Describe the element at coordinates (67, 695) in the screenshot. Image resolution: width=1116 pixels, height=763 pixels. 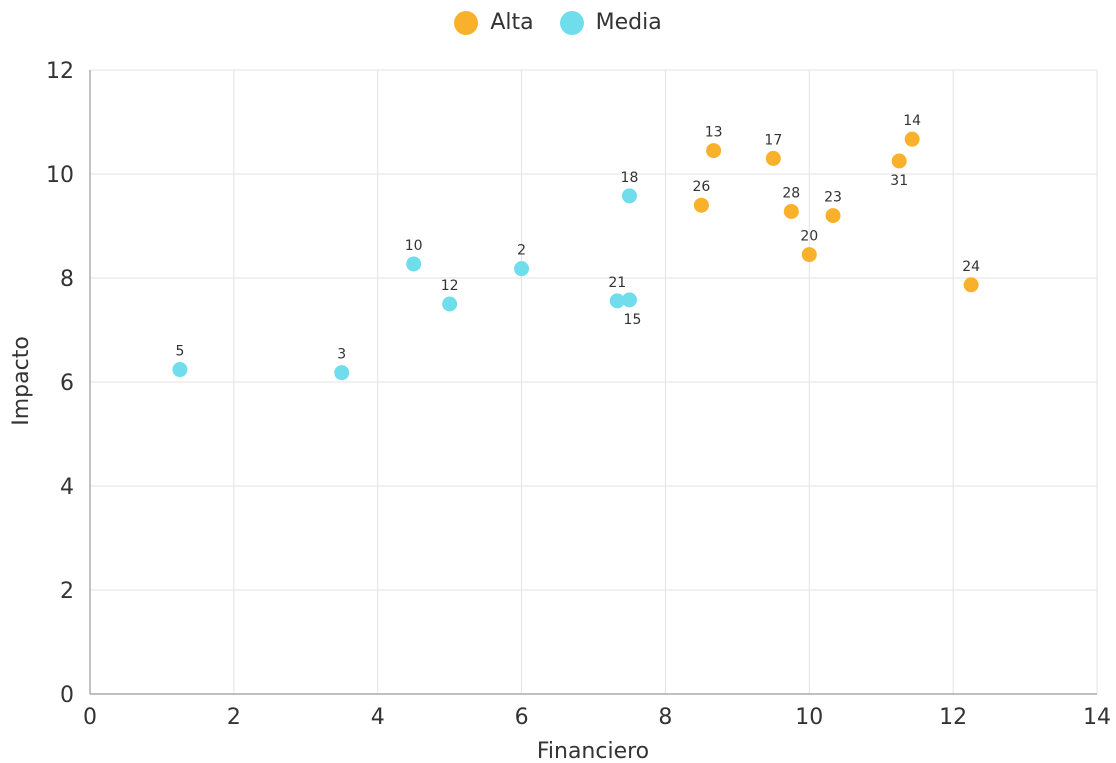
I see `y-tick-label: 0` at that location.